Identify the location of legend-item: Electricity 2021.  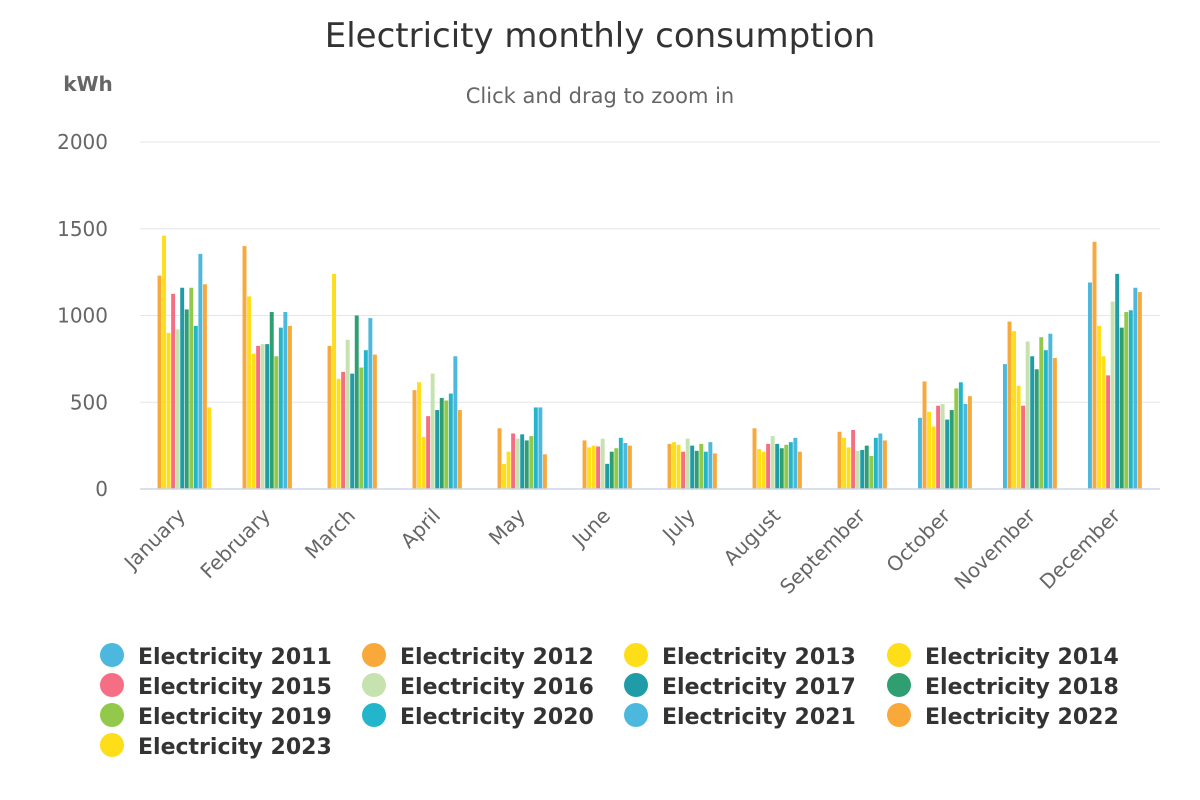
(740, 716).